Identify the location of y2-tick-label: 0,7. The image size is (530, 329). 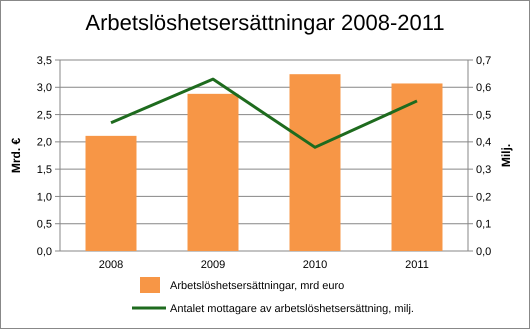
(484, 60).